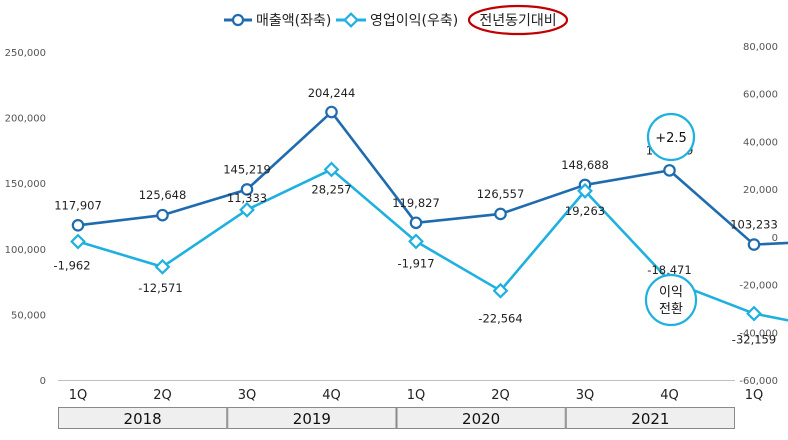 This screenshot has height=440, width=788. What do you see at coordinates (775, 238) in the screenshot?
I see `right-axis-tick: 0` at bounding box center [775, 238].